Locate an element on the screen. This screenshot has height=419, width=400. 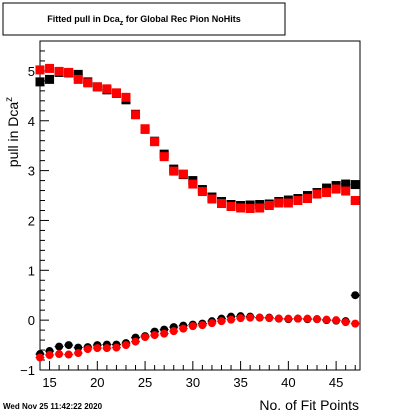
timestamp: Wed Nov 25 11:42:22 2020 is located at coordinates (53, 406).